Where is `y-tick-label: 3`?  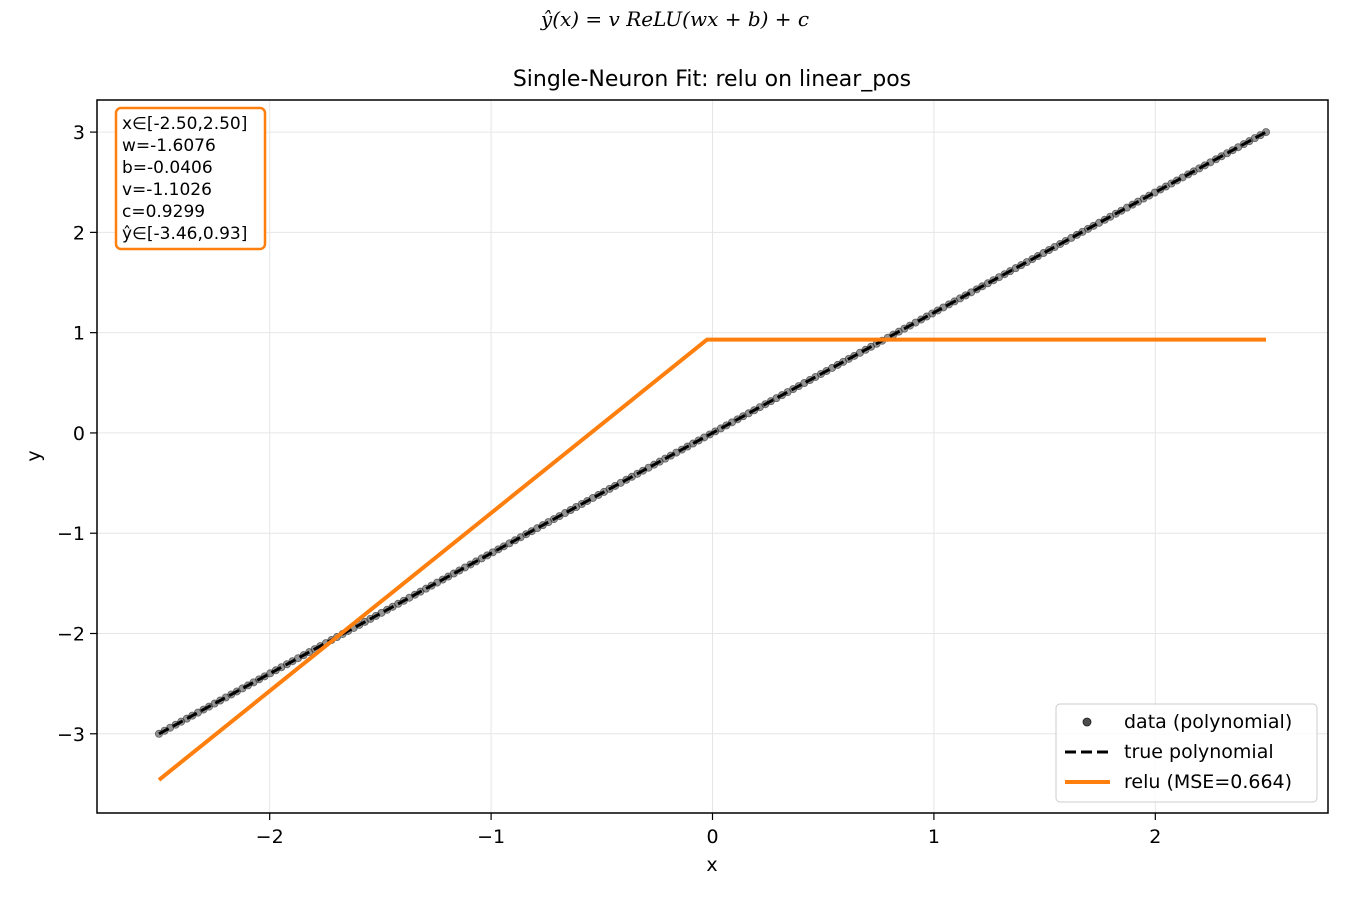
y-tick-label: 3 is located at coordinates (79, 133).